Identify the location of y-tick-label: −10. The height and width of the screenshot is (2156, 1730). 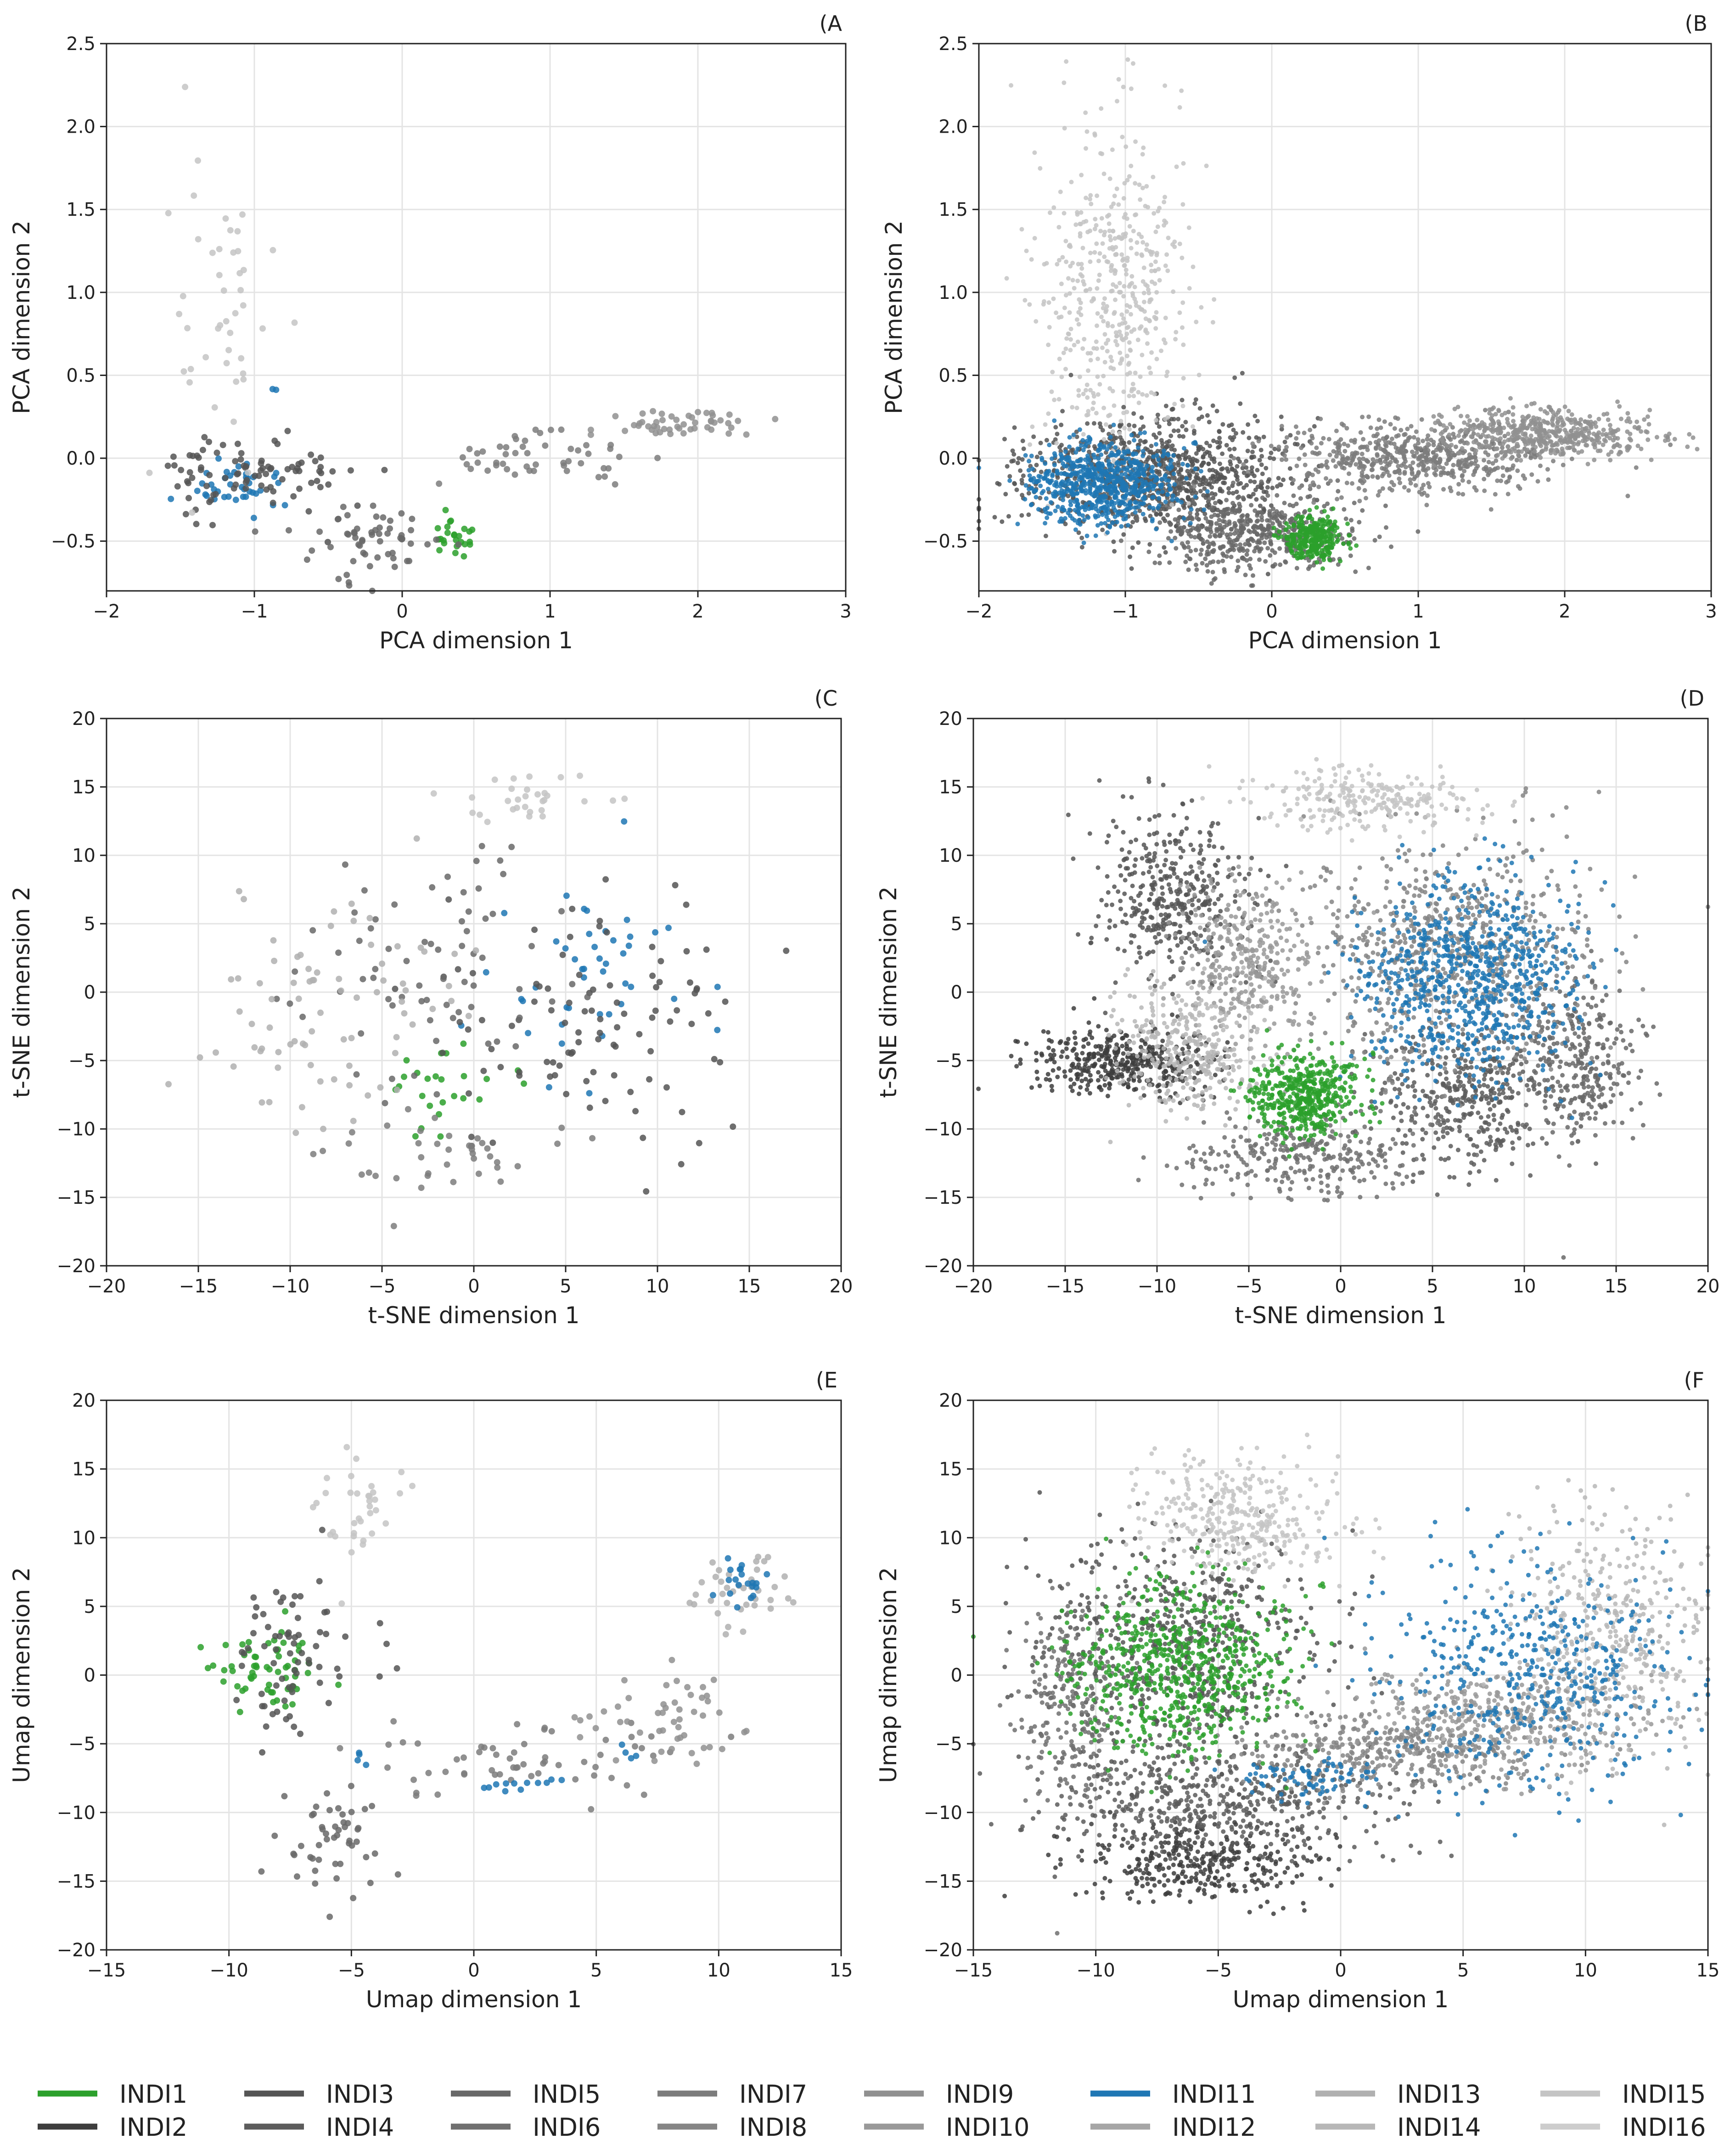
(76, 1129).